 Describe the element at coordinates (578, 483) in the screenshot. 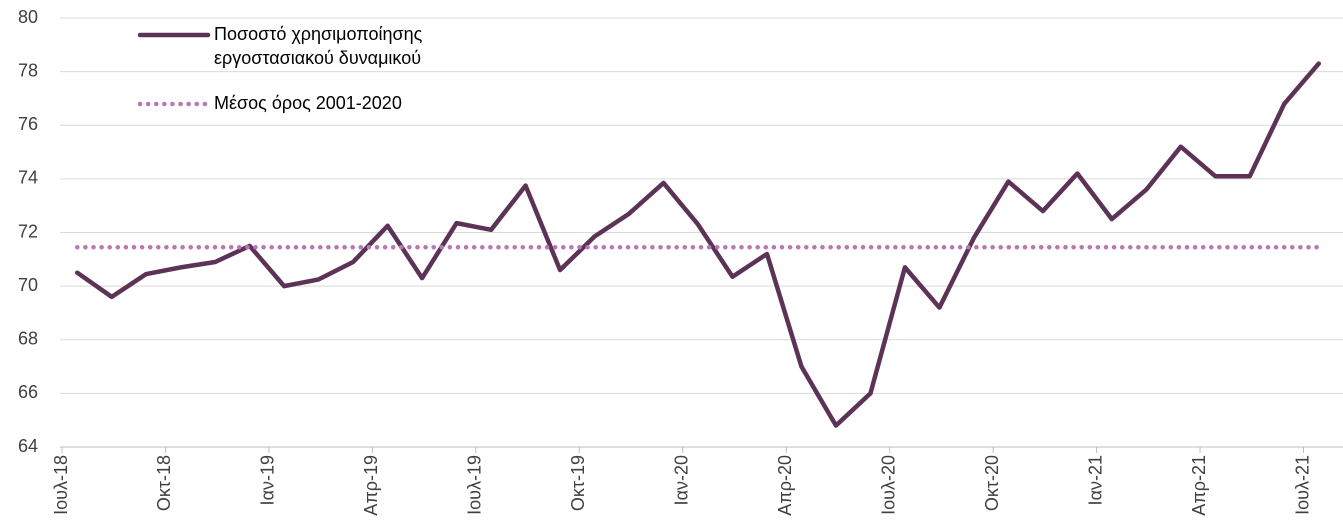

I see `x-tick-label: Οκτ-19` at that location.